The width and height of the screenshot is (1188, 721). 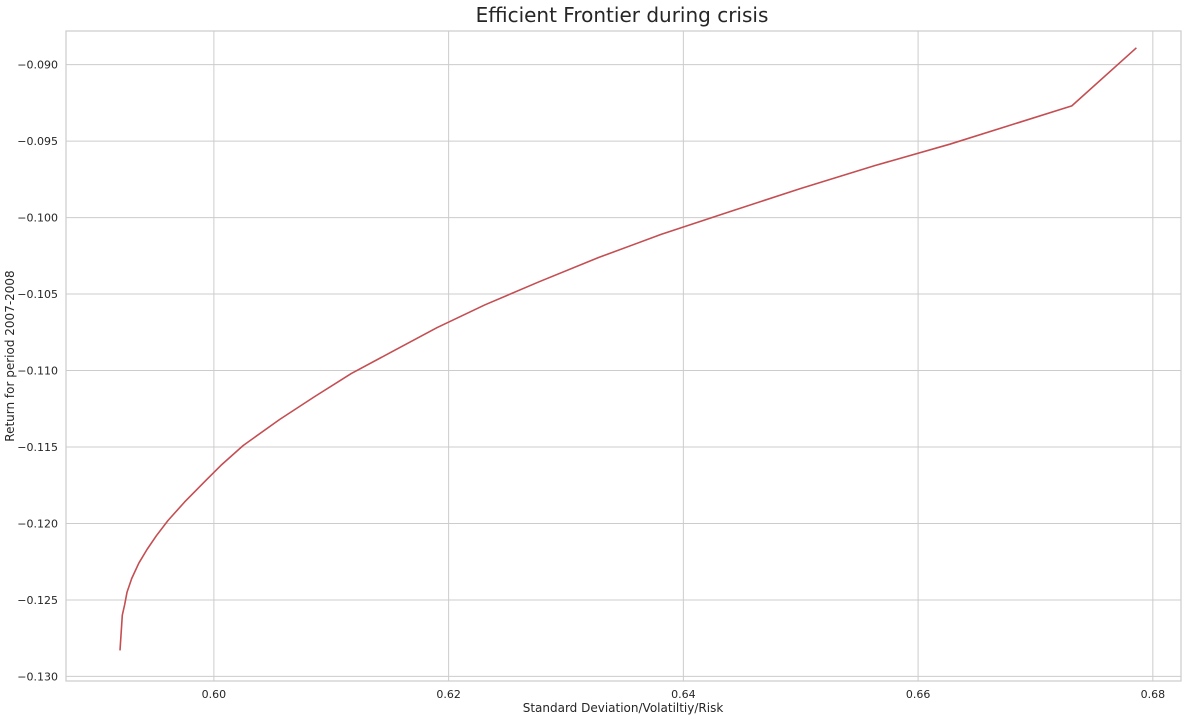 What do you see at coordinates (37, 447) in the screenshot?
I see `y-tick-label: −0.115` at bounding box center [37, 447].